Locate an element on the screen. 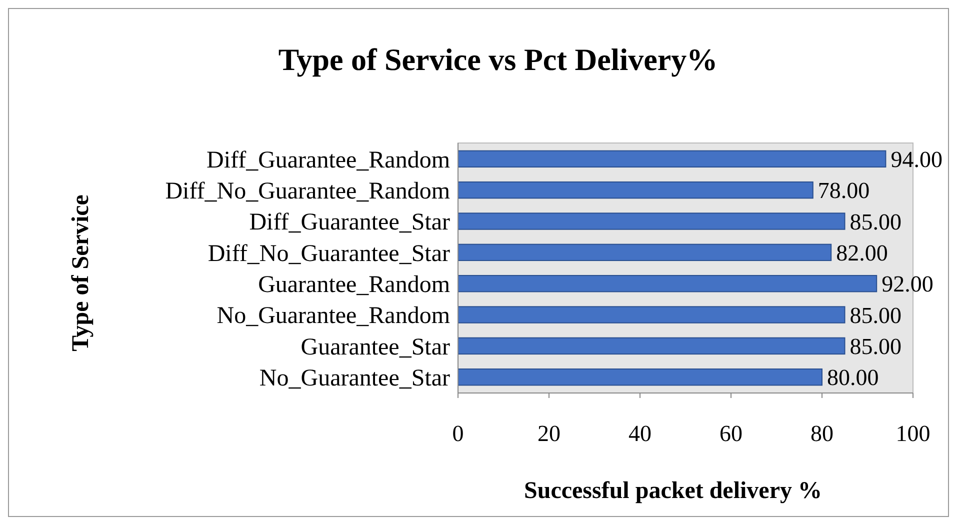  x-tick-label: 40 is located at coordinates (640, 433).